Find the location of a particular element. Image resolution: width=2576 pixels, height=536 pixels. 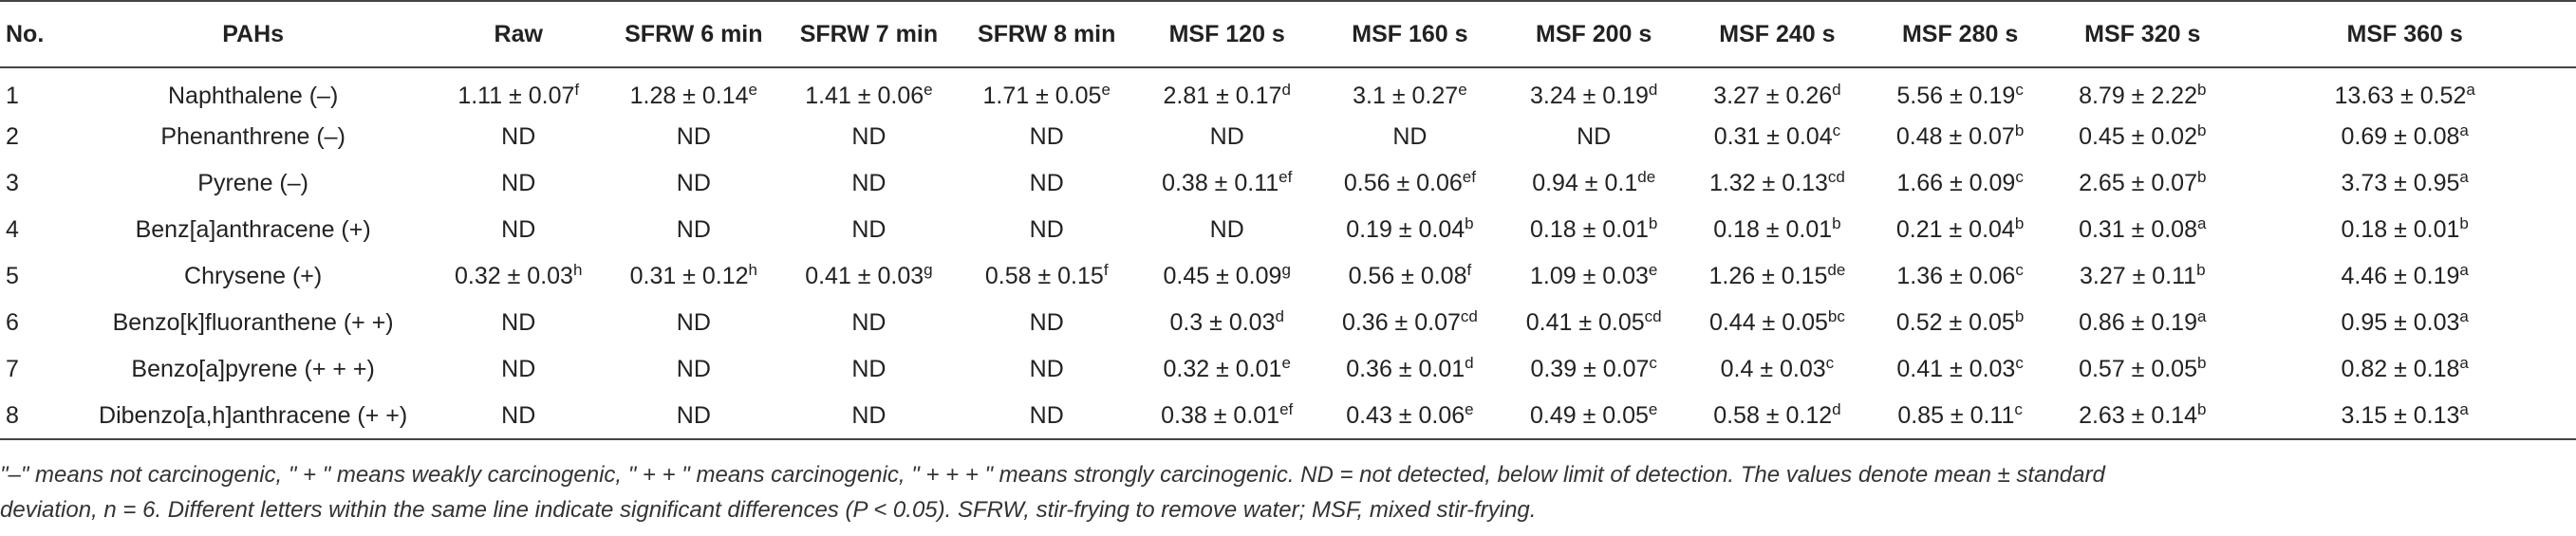

cell-value: 0.86 ± 0.19 is located at coordinates (2138, 322).